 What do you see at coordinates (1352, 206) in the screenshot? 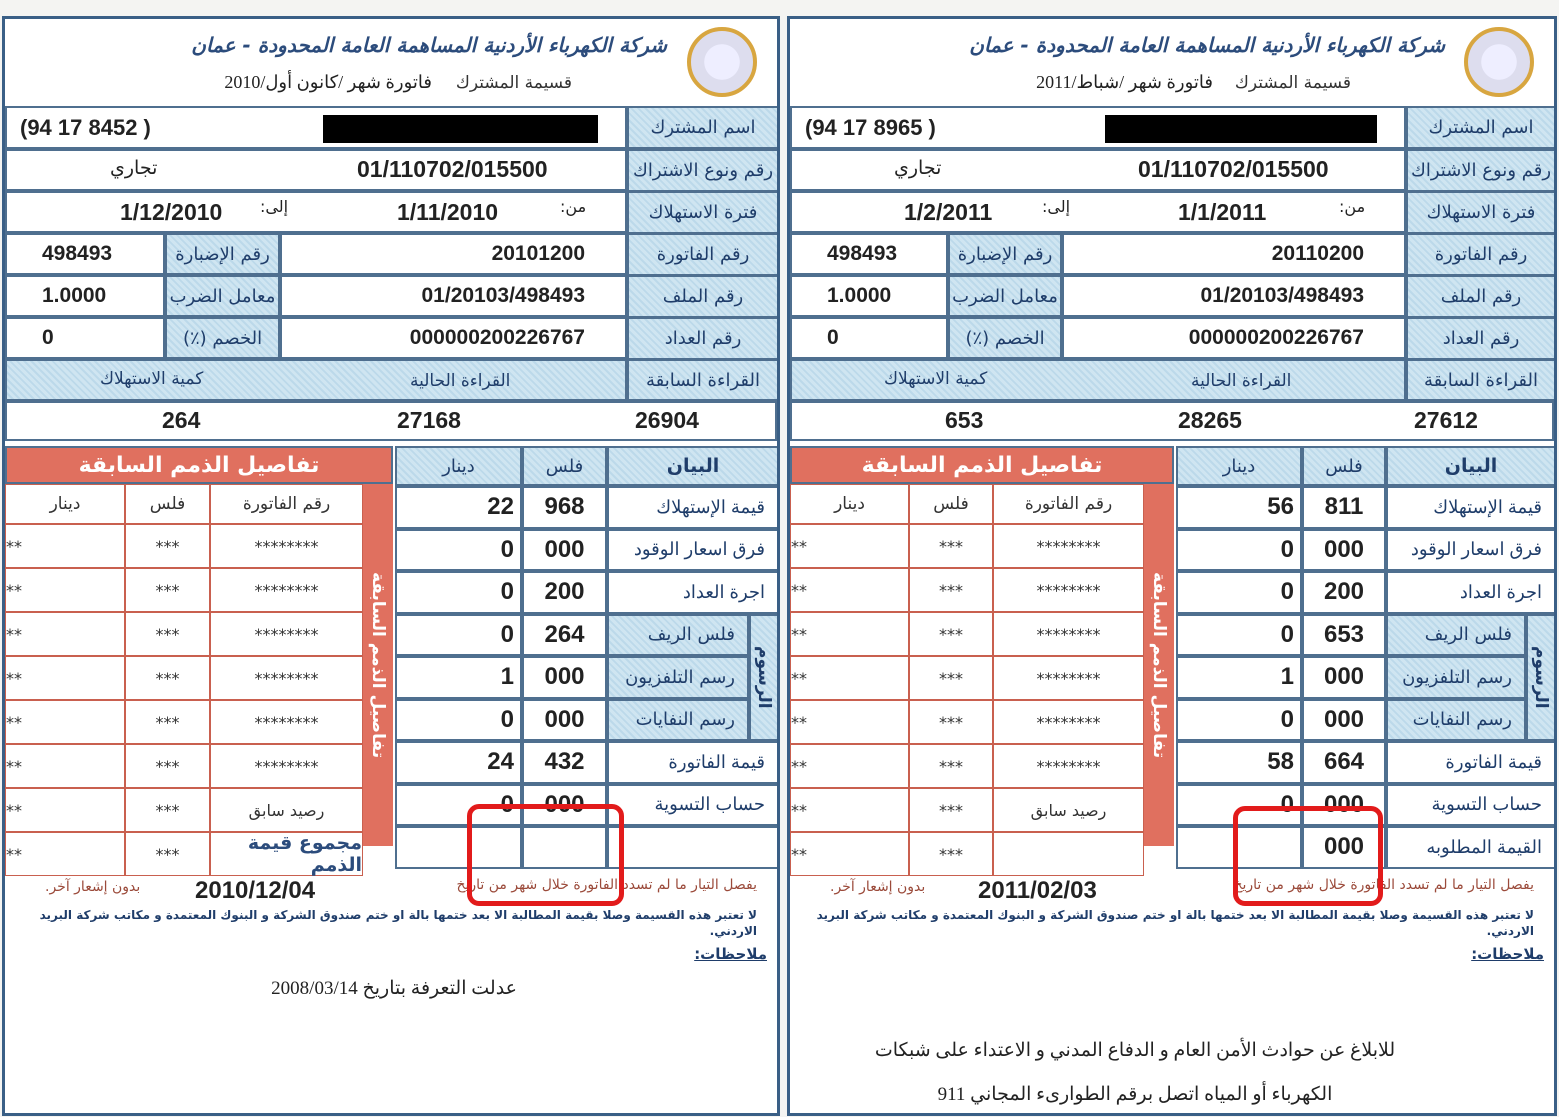
I see `from-label: من:` at bounding box center [1352, 206].